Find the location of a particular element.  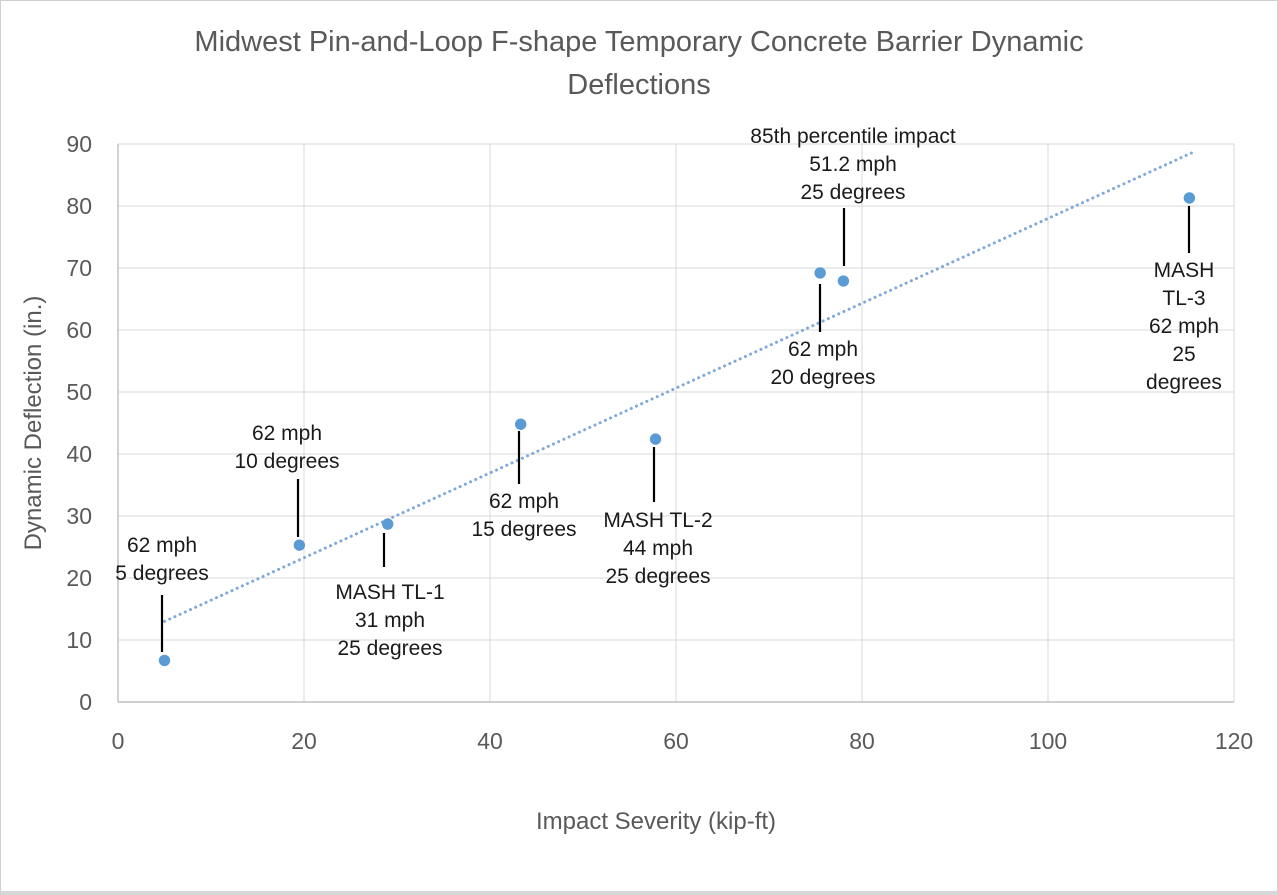

chart-title-line-2: Deflections is located at coordinates (639, 85).